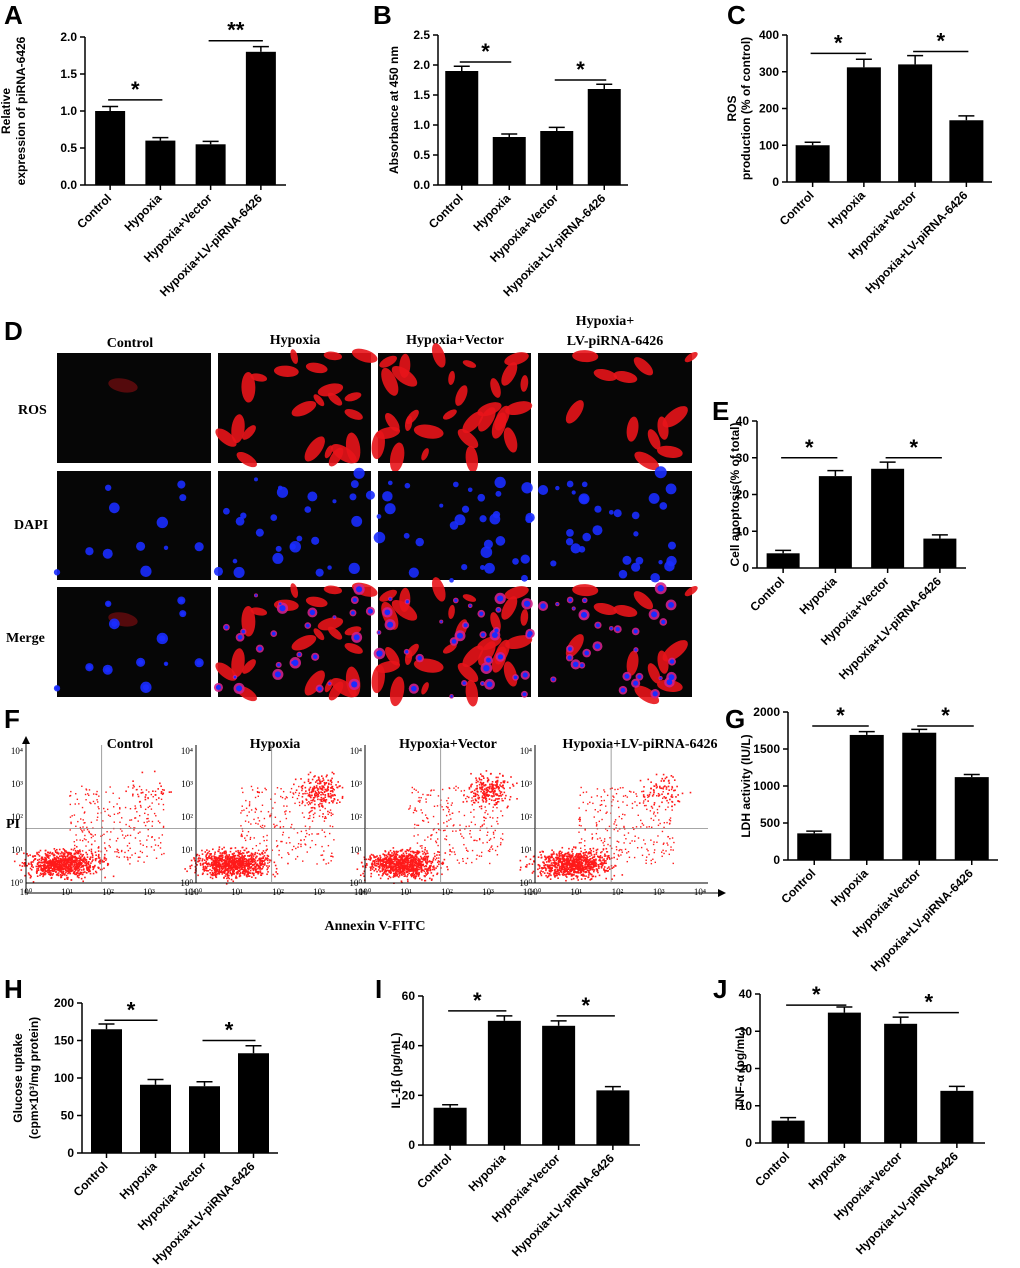 The image size is (1020, 1268). I want to click on y-tick-label: 50, so click(68, 1116).